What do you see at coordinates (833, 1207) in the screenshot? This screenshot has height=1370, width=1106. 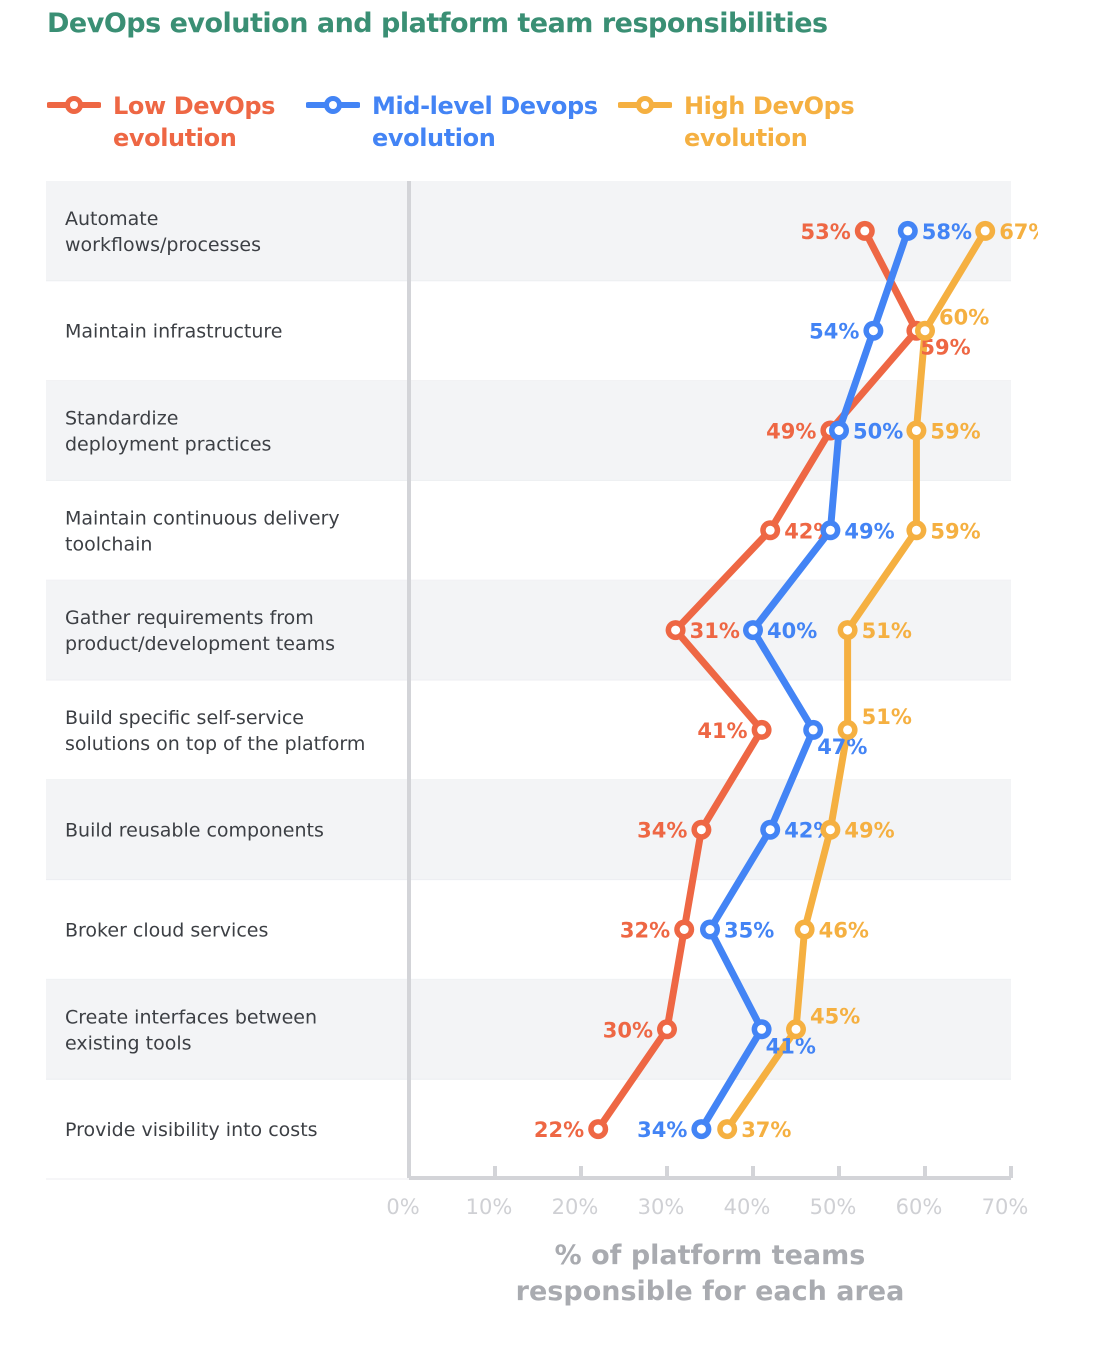 I see `x-tick-label: 50%` at bounding box center [833, 1207].